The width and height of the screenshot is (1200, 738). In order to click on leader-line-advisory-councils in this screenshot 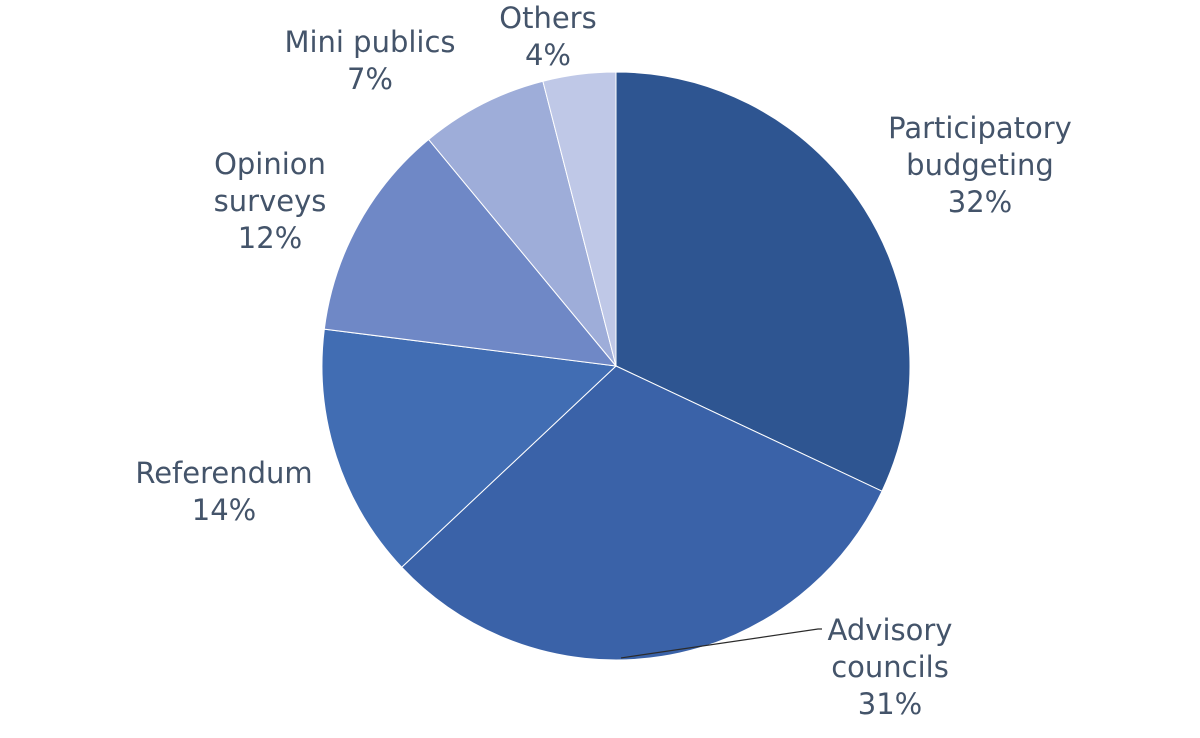, I will do `click(721, 643)`.